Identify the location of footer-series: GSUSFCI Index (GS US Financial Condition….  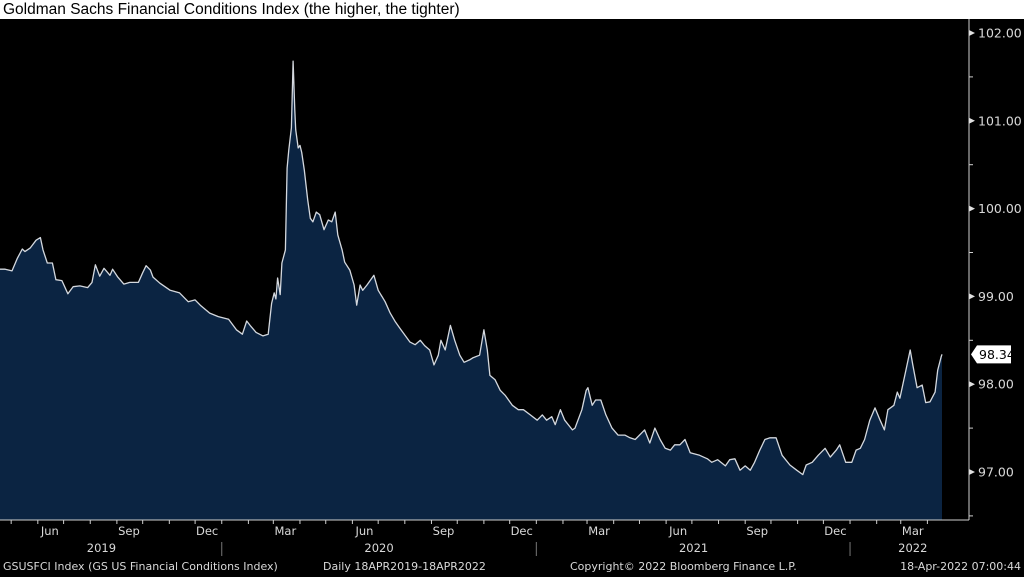
(140, 566).